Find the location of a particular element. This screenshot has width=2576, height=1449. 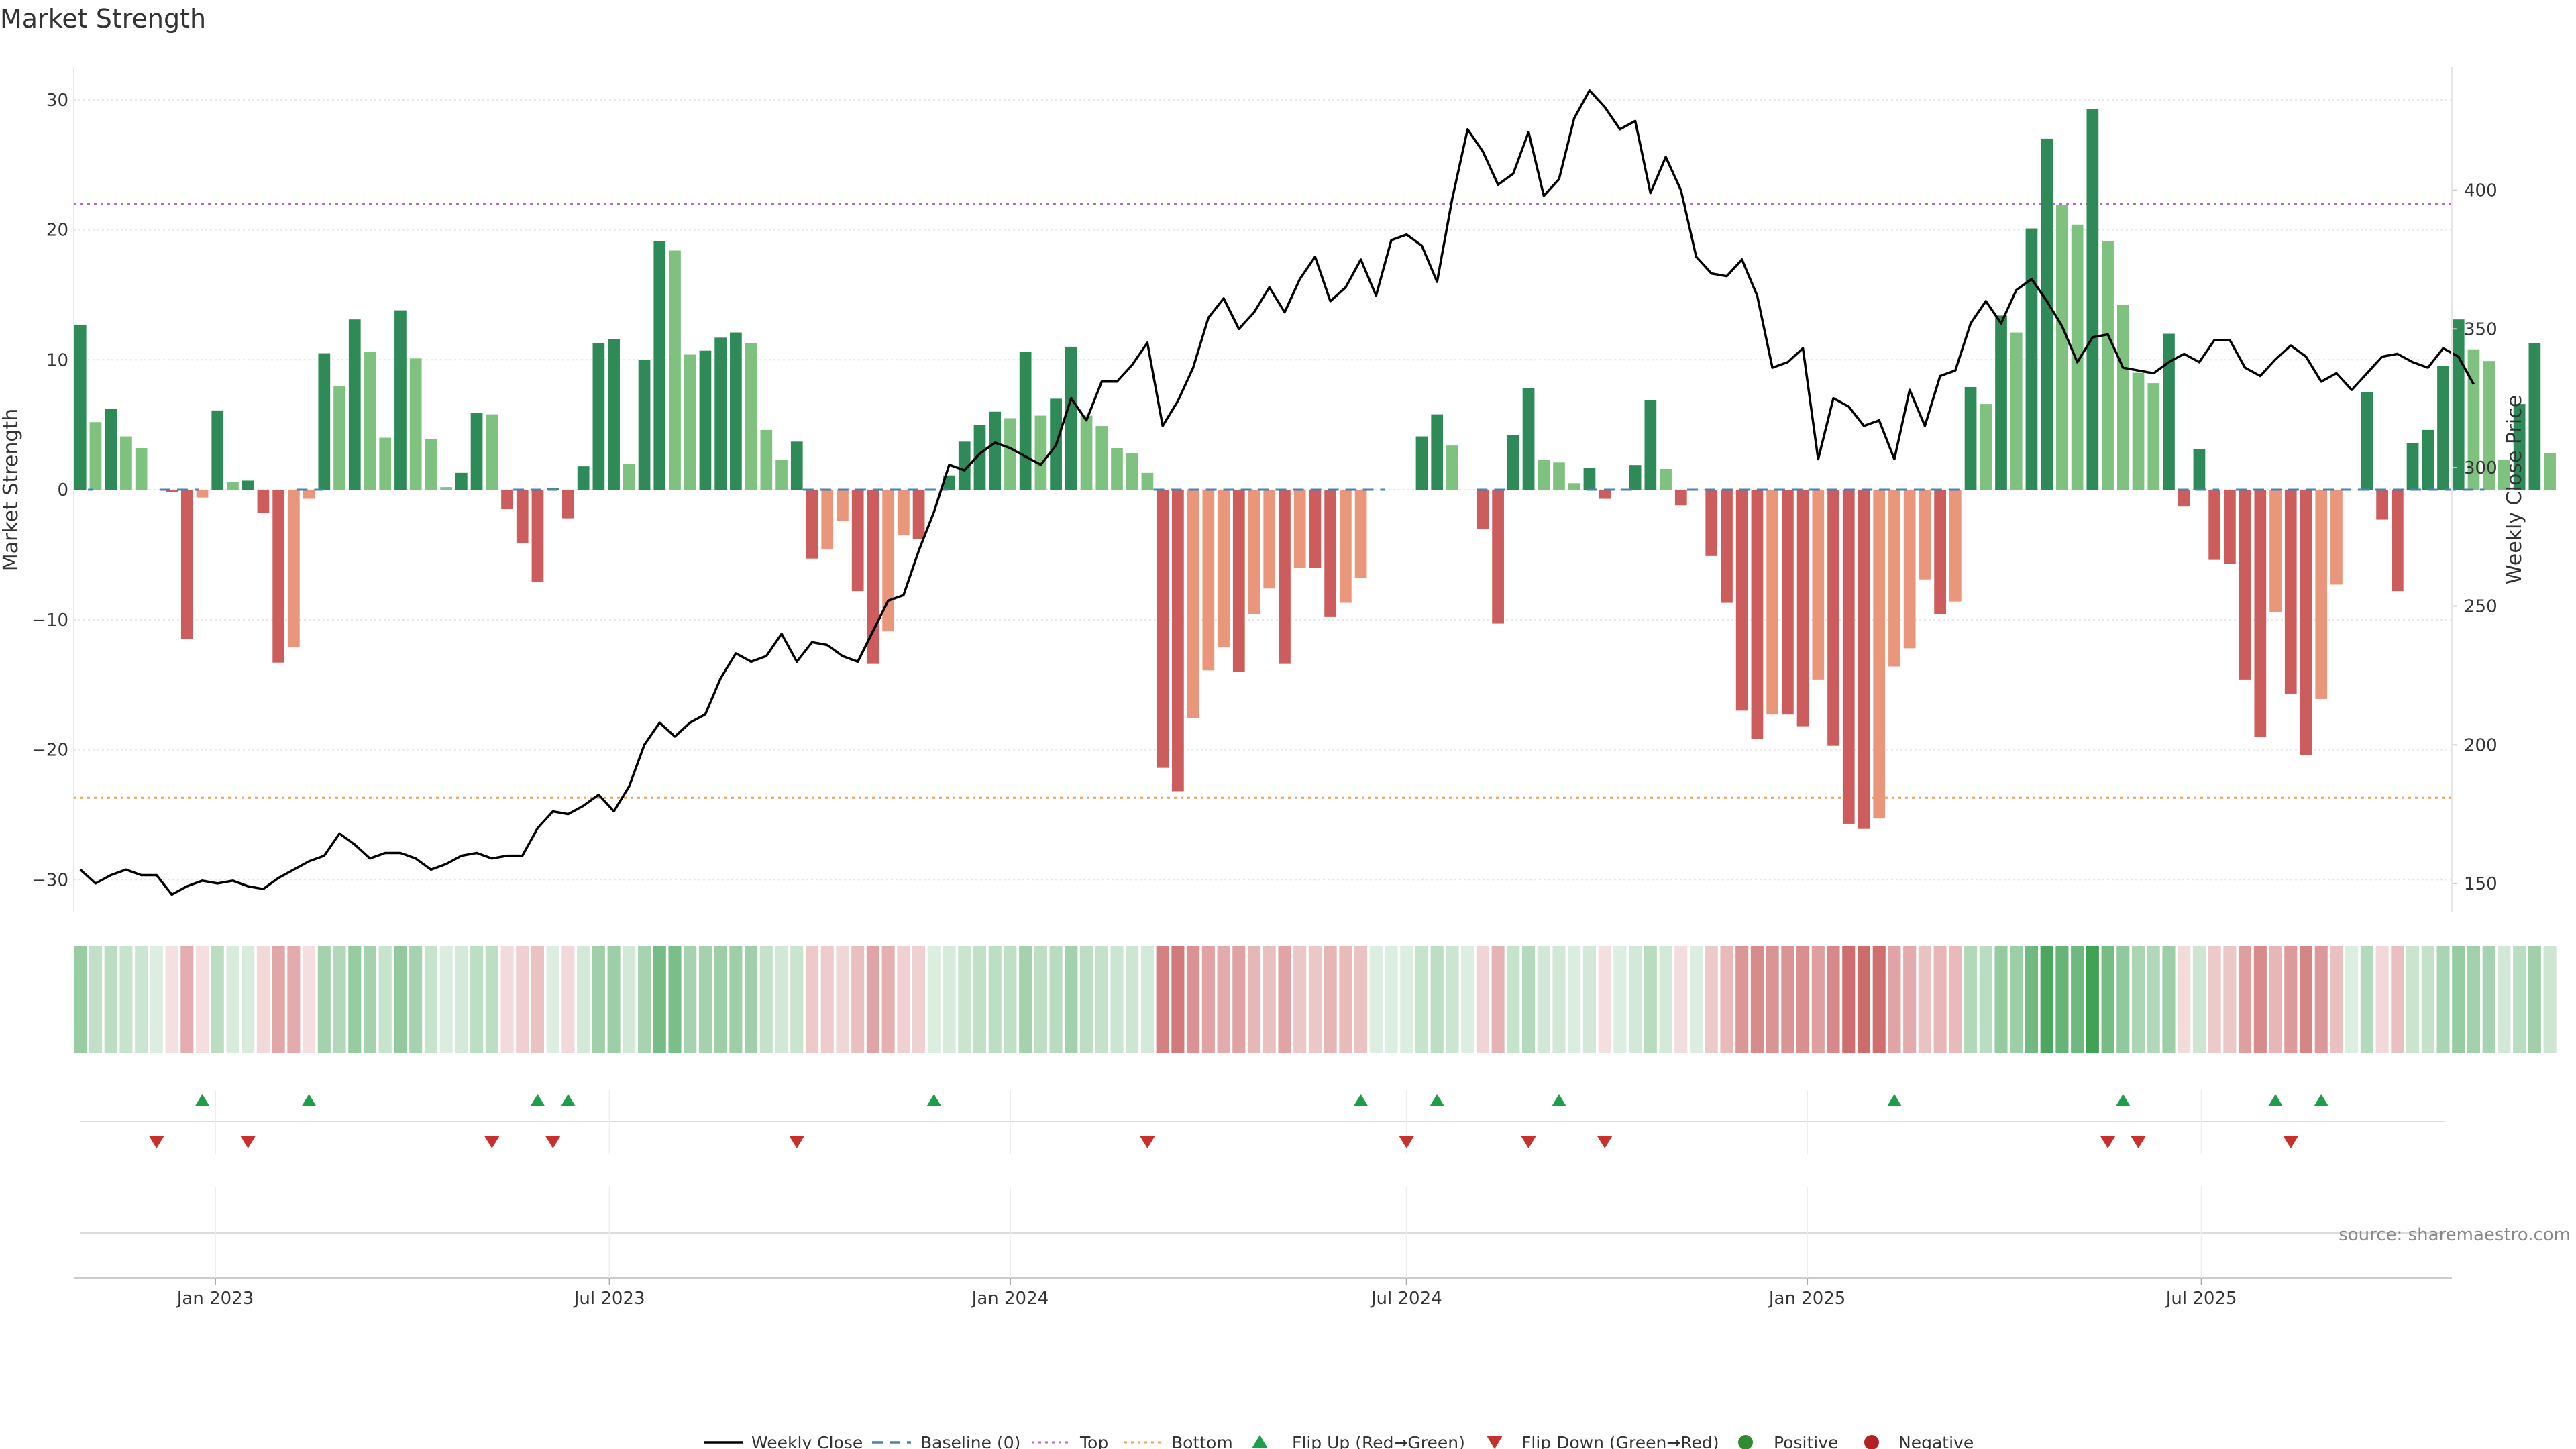

x-tick-label: Jan 2024 is located at coordinates (1010, 1299).